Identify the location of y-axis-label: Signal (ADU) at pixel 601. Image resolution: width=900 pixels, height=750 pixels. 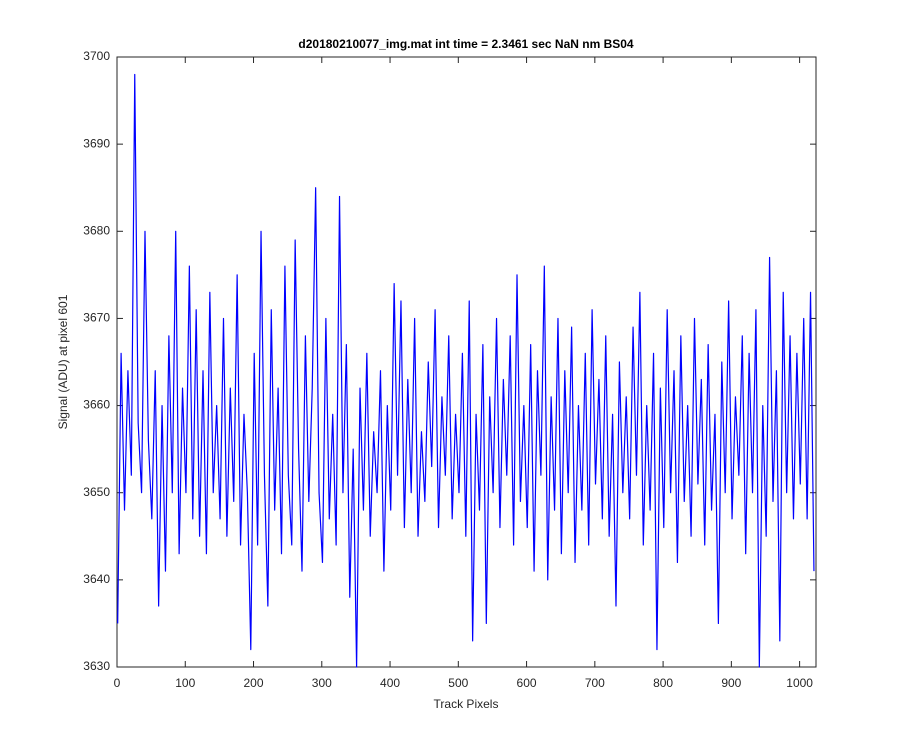
(63, 361).